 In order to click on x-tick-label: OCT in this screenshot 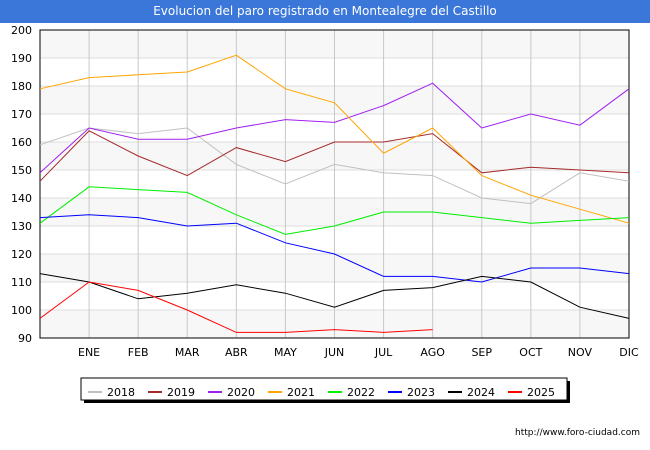, I will do `click(530, 352)`.